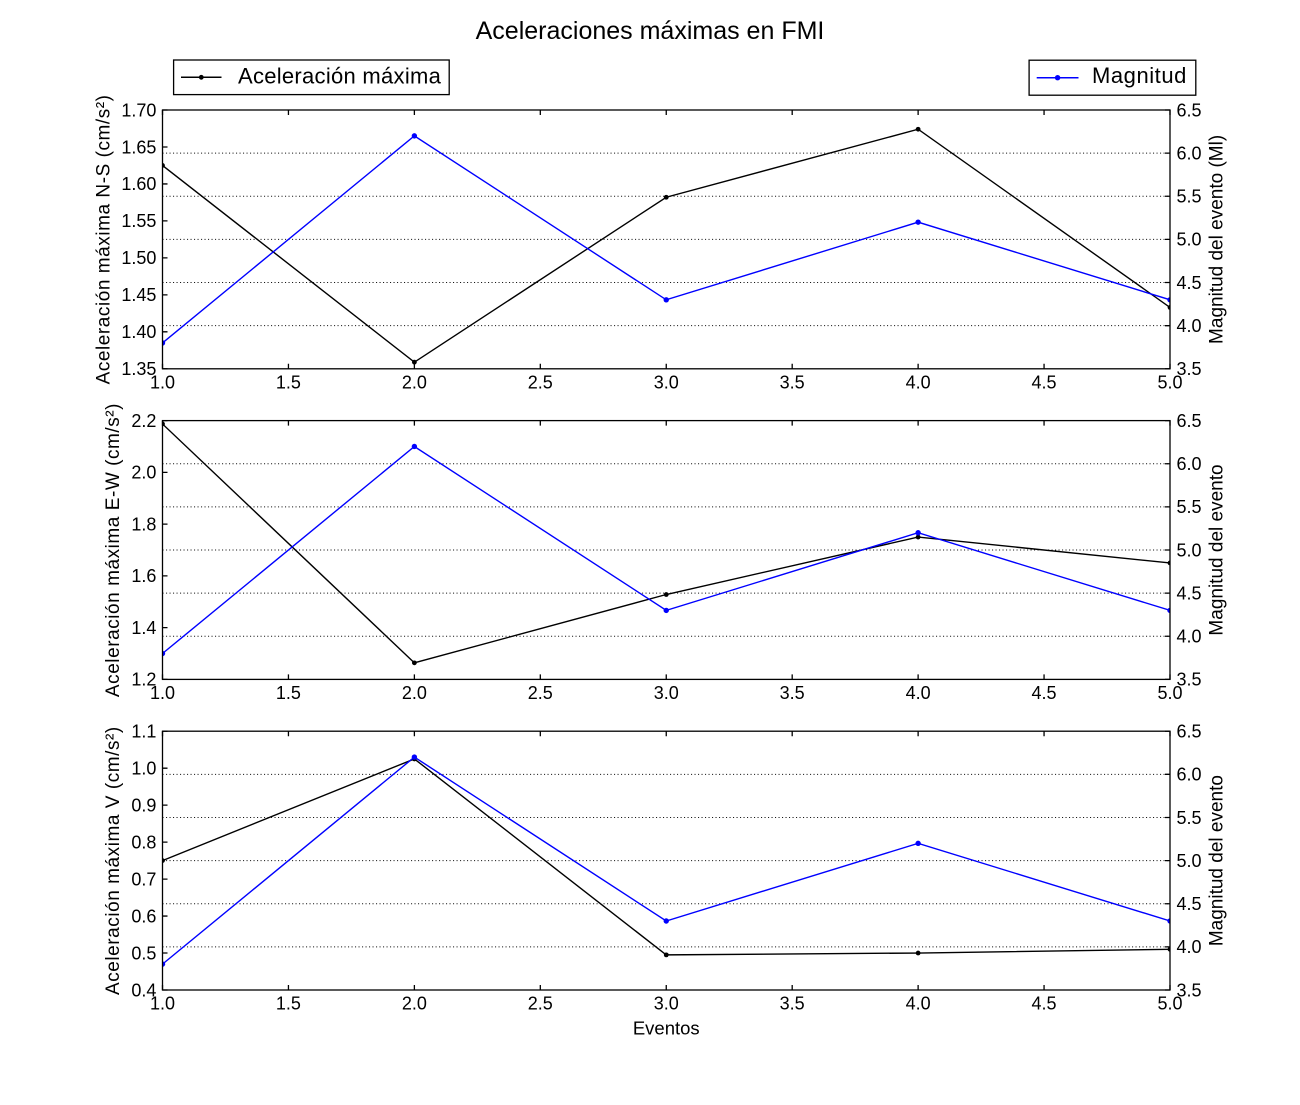 The image size is (1300, 1105). Describe the element at coordinates (143, 953) in the screenshot. I see `svg-text: 0.5` at that location.